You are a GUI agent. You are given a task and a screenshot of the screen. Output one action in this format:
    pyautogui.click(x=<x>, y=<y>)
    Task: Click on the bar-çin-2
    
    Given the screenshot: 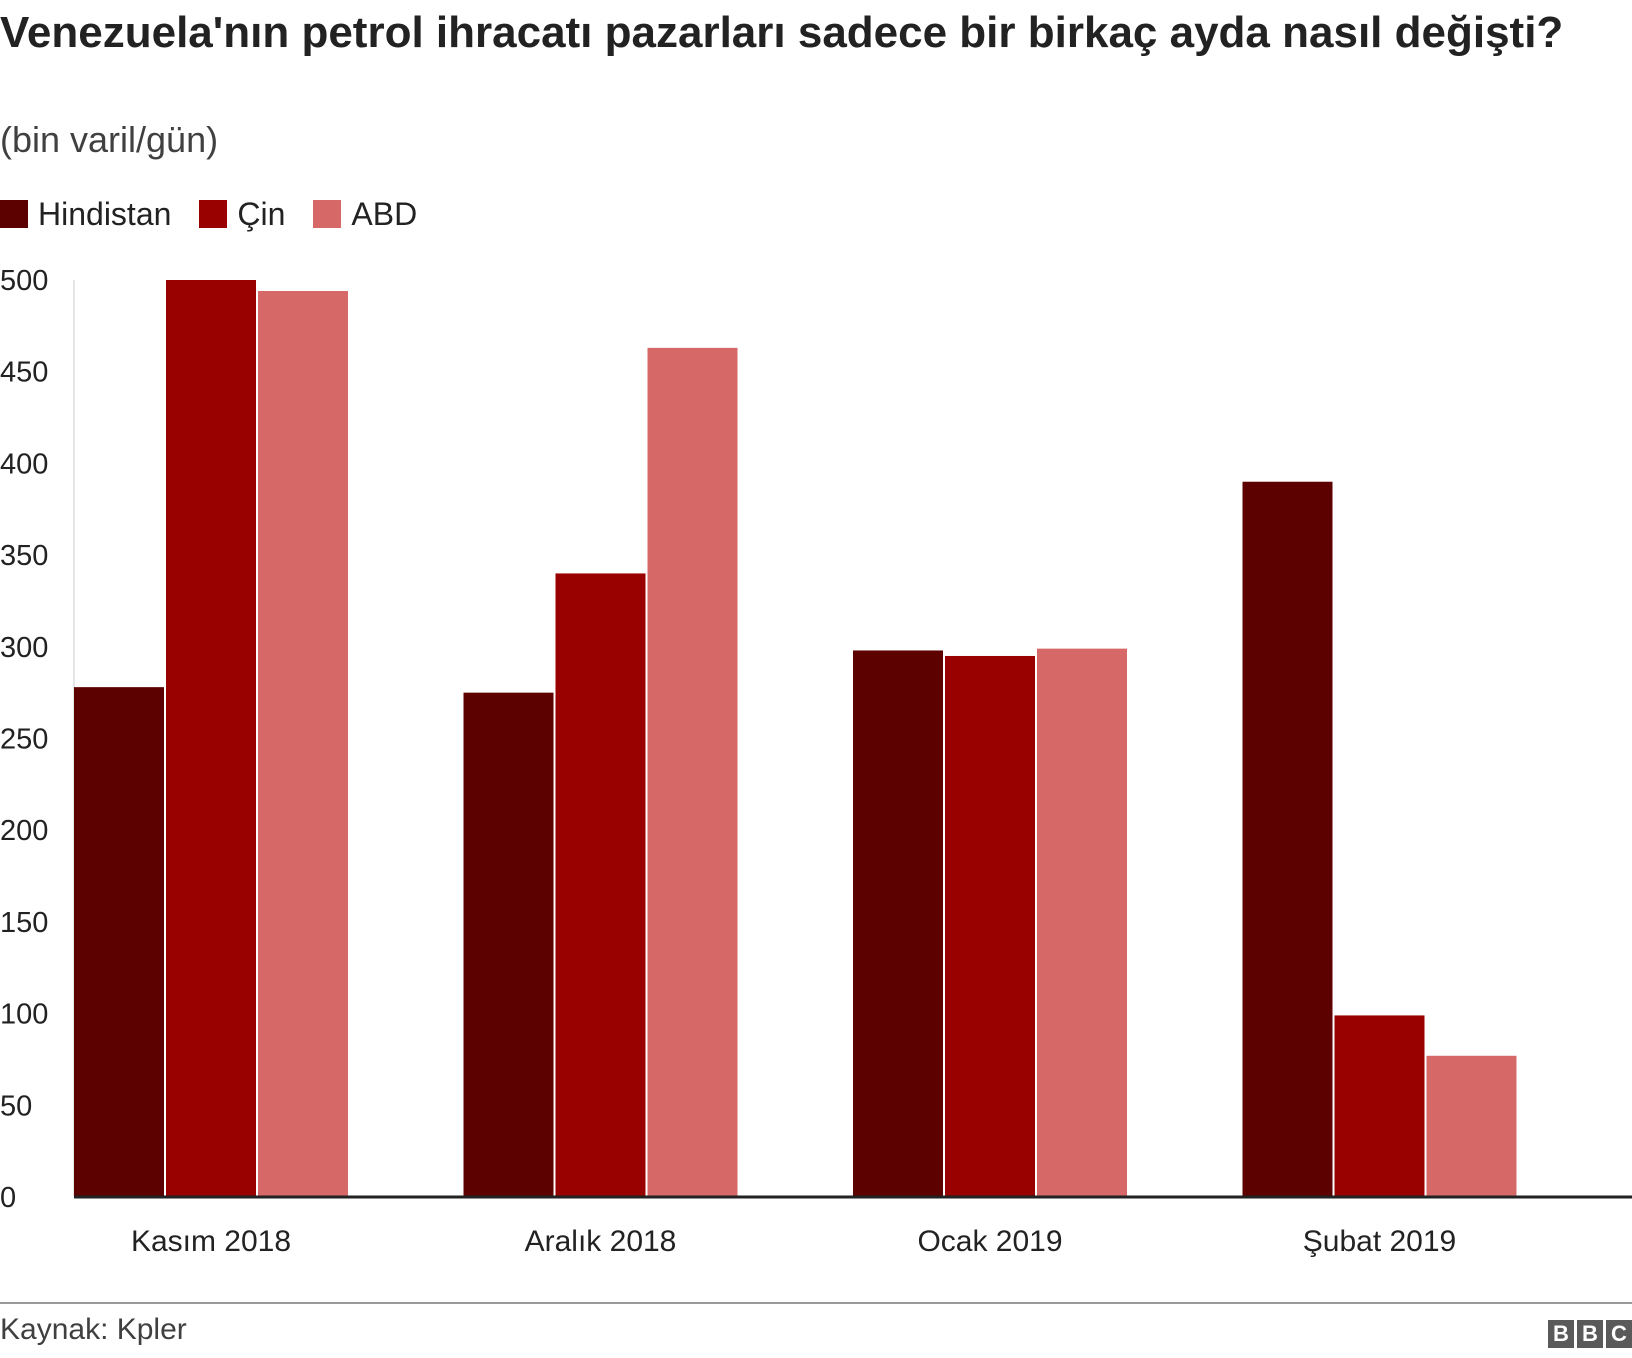 What is the action you would take?
    pyautogui.click(x=990, y=926)
    